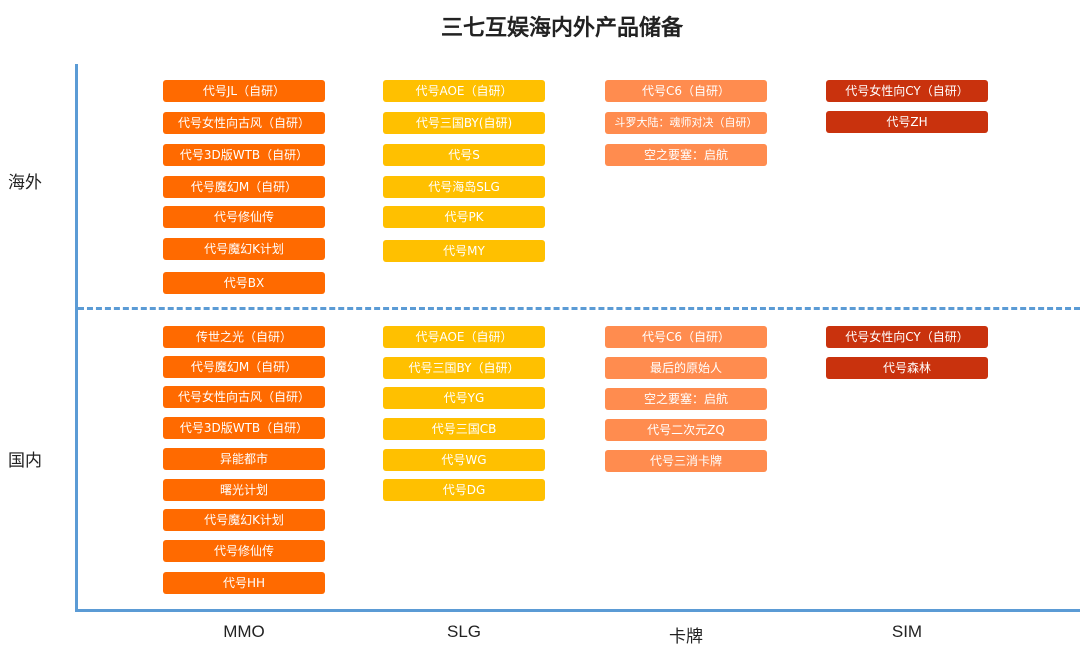  What do you see at coordinates (577, 610) in the screenshot?
I see `horizontal-axis` at bounding box center [577, 610].